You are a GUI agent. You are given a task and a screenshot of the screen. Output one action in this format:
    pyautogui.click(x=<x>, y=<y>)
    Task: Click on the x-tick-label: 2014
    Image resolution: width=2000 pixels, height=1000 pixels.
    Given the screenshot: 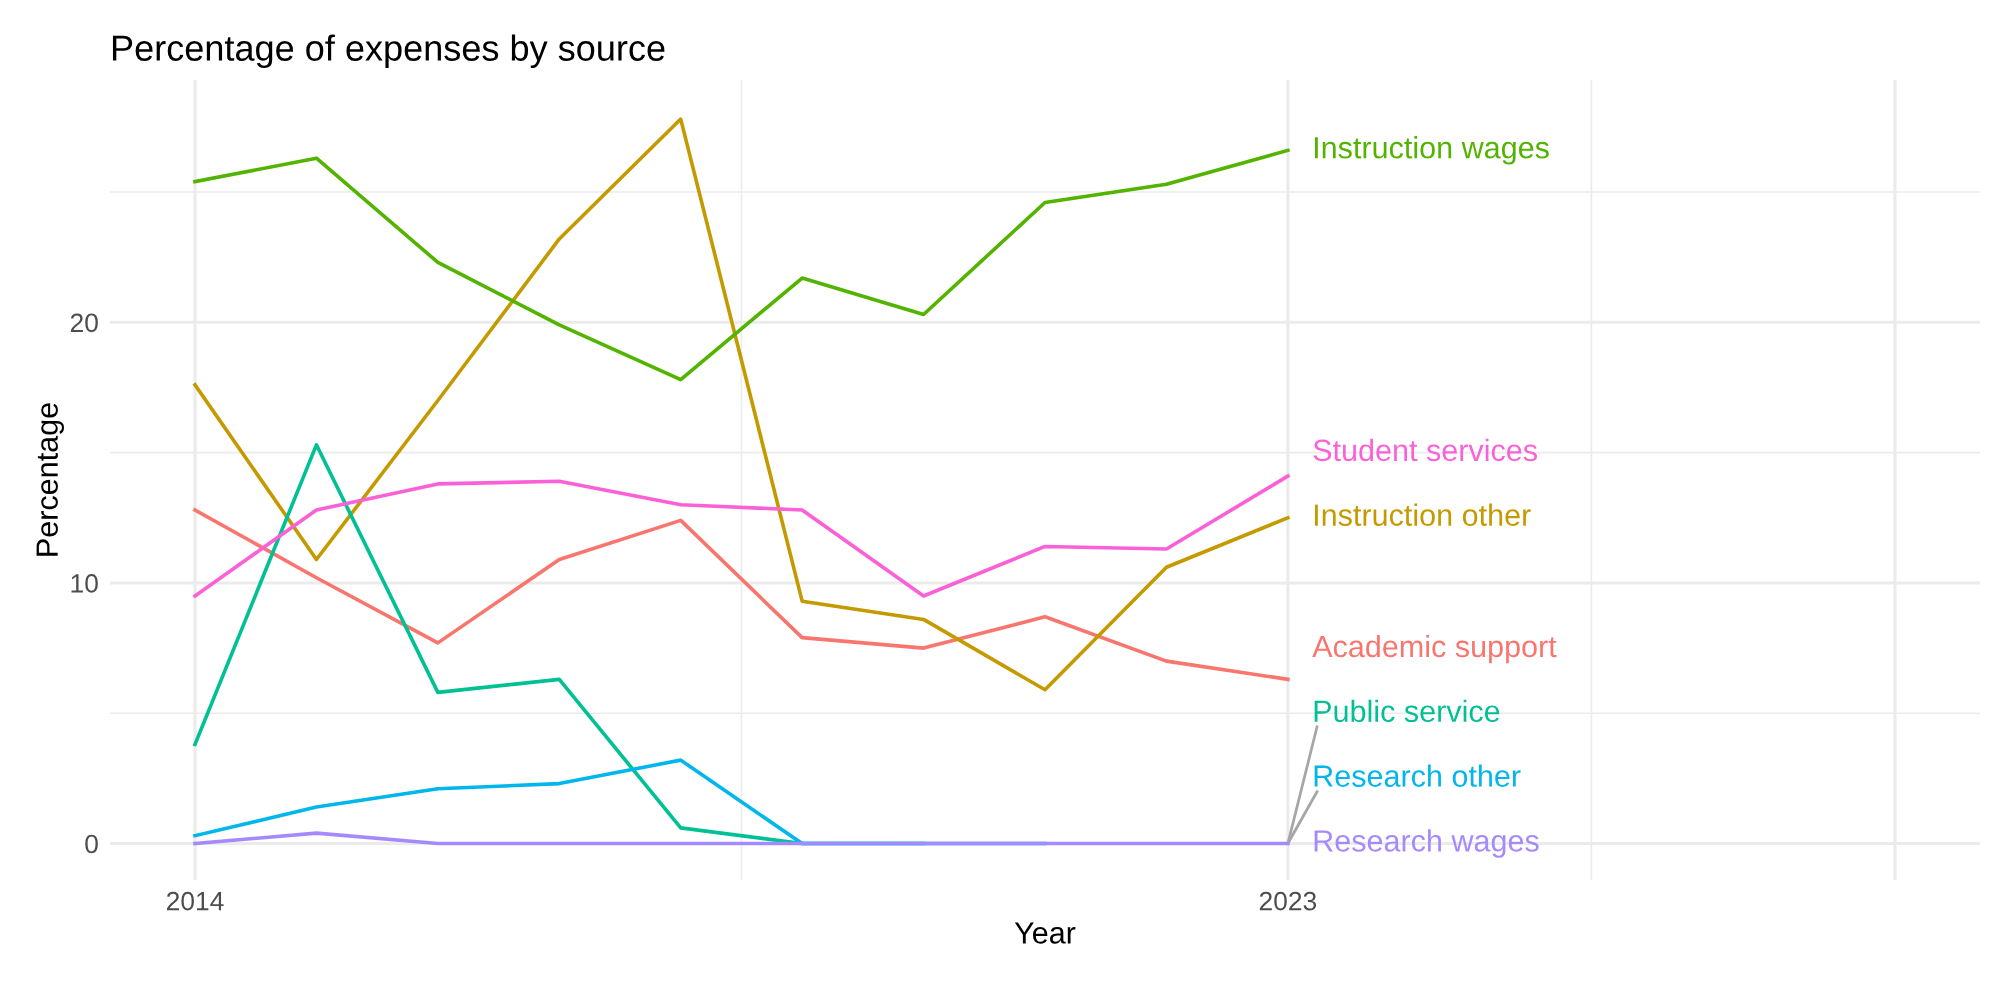 What is the action you would take?
    pyautogui.click(x=195, y=901)
    